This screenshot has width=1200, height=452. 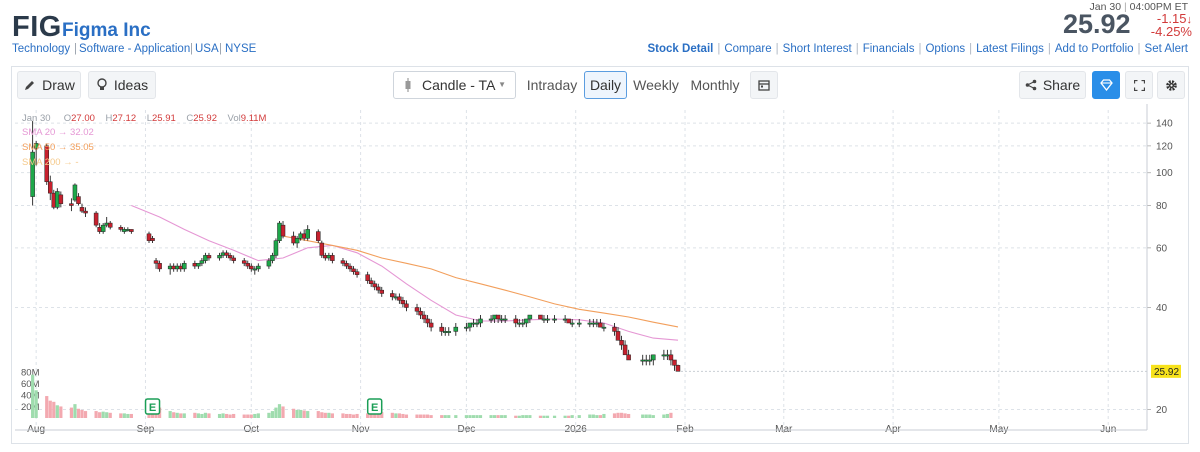 What do you see at coordinates (715, 85) in the screenshot?
I see `tab-monthly: Monthly` at bounding box center [715, 85].